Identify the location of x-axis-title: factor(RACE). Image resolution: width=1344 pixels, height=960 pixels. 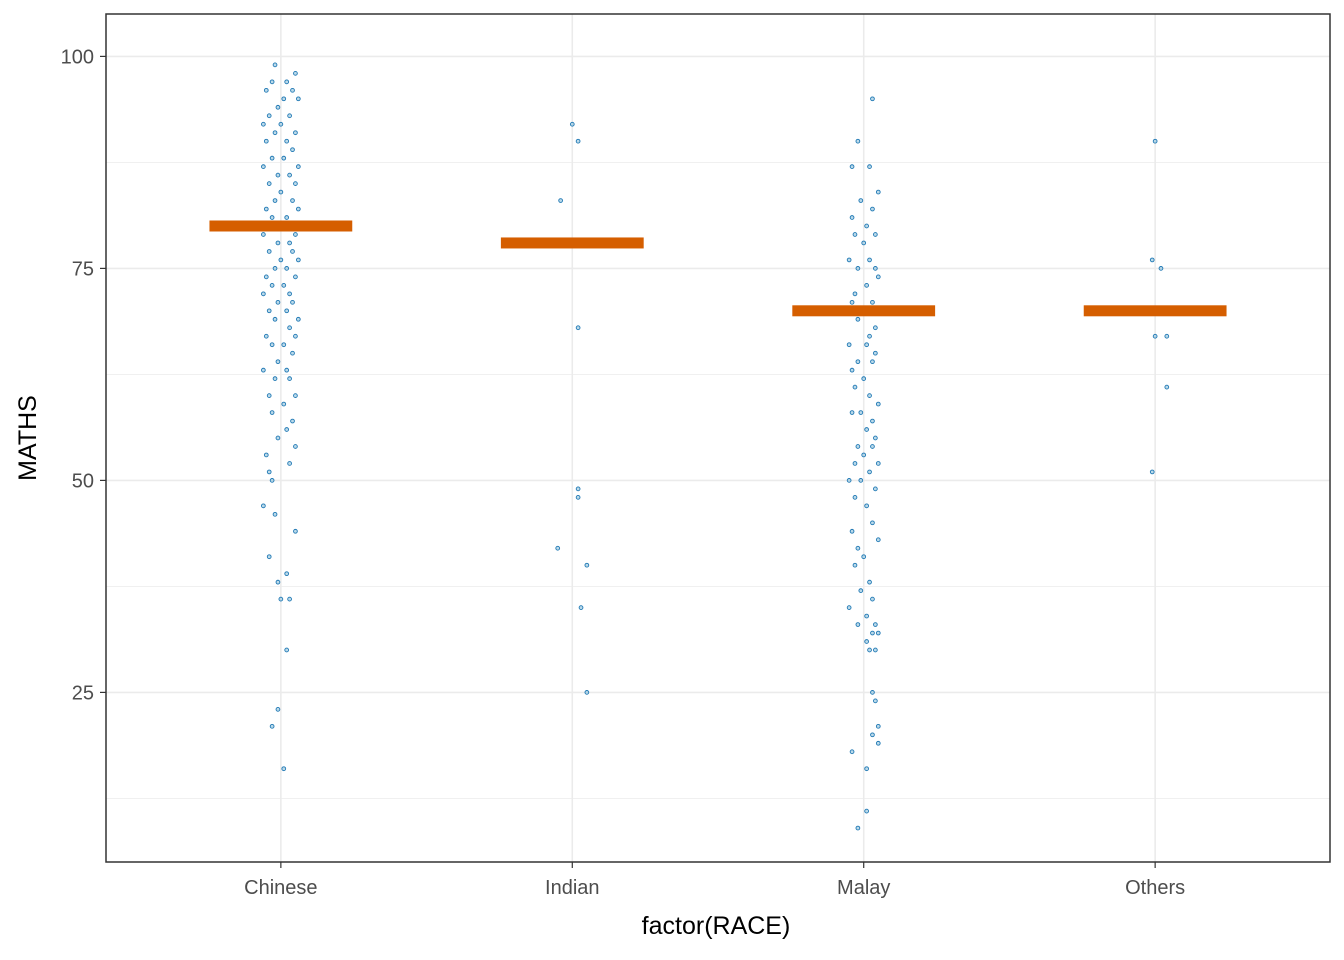
(716, 926).